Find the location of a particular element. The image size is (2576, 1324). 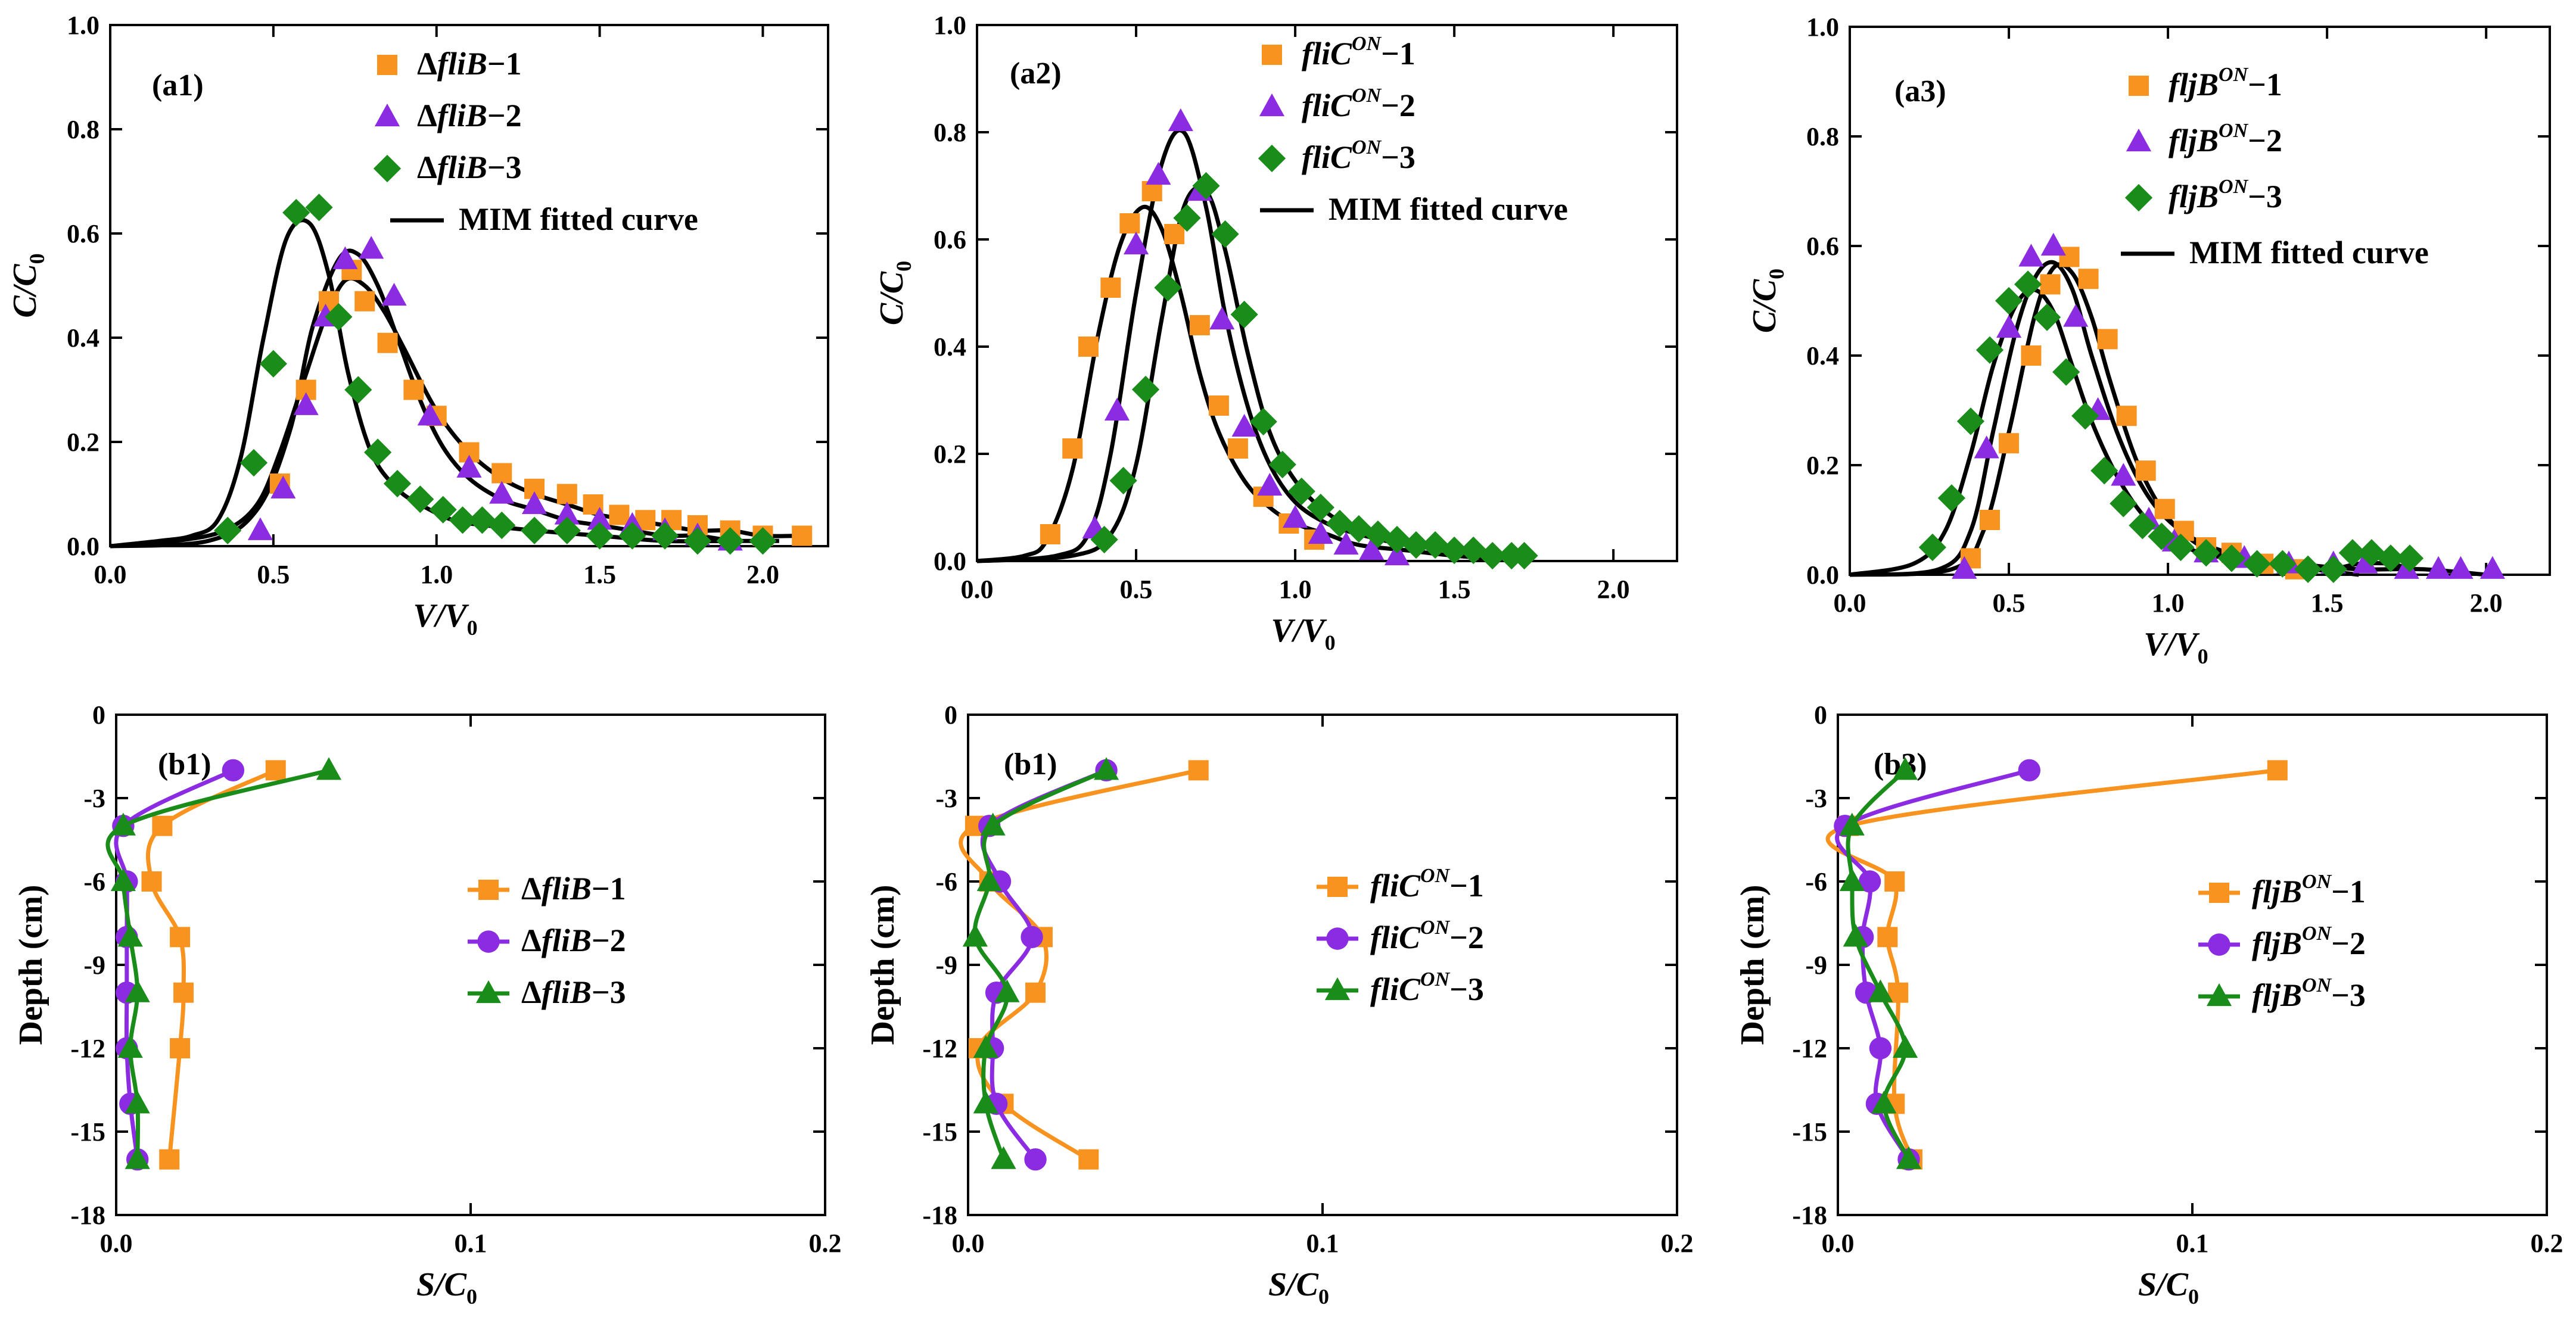

x-tick-label: 2.0 is located at coordinates (762, 574).